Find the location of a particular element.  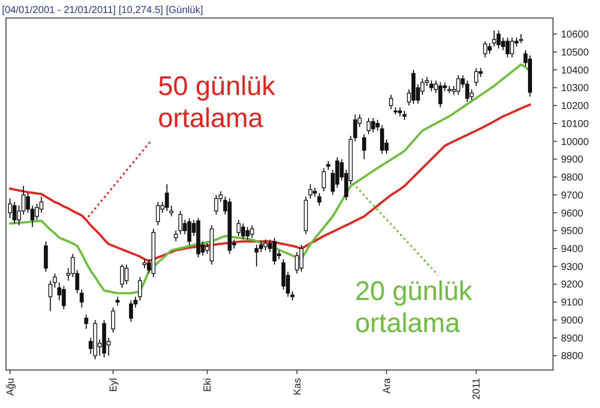

y-tick-label: 10600 is located at coordinates (575, 35).